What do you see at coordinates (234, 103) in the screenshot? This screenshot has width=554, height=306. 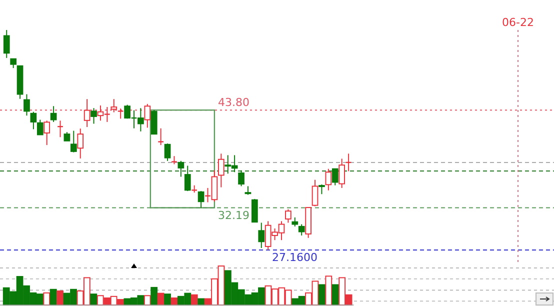 I see `annotation: 43.80` at bounding box center [234, 103].